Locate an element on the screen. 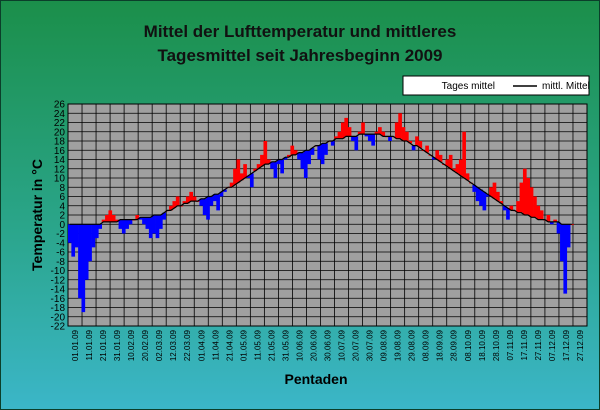 This screenshot has width=600, height=410. y-tick-label: -18 is located at coordinates (58, 308).